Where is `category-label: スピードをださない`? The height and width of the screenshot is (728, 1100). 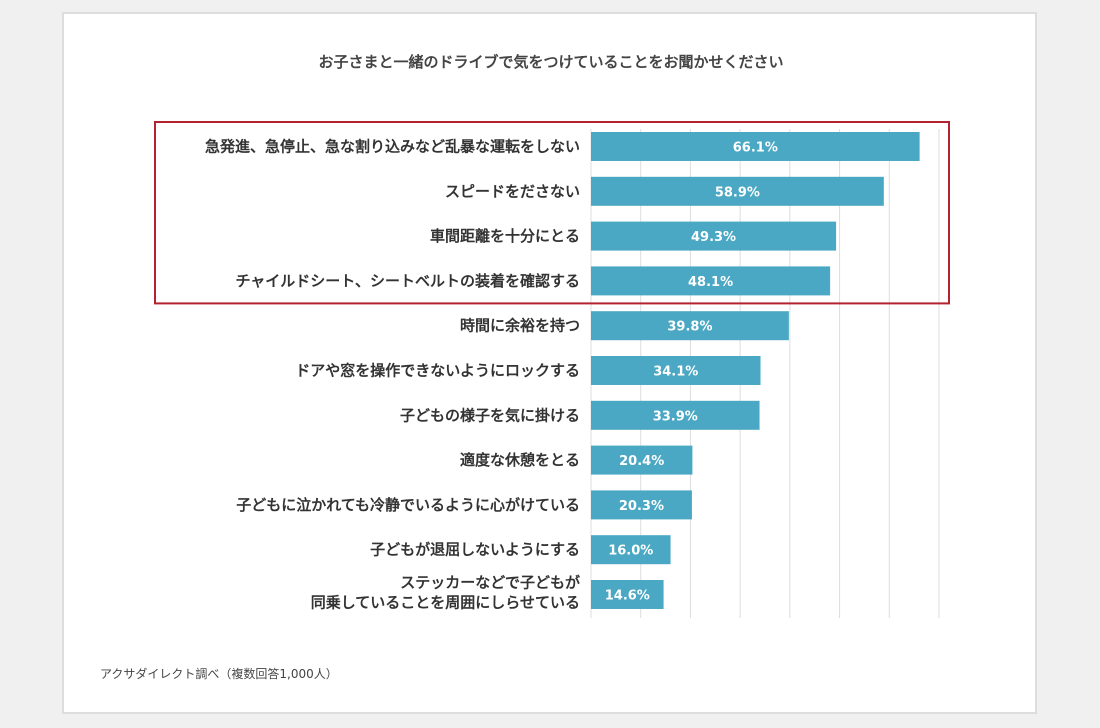
category-label: スピードをださない is located at coordinates (512, 191).